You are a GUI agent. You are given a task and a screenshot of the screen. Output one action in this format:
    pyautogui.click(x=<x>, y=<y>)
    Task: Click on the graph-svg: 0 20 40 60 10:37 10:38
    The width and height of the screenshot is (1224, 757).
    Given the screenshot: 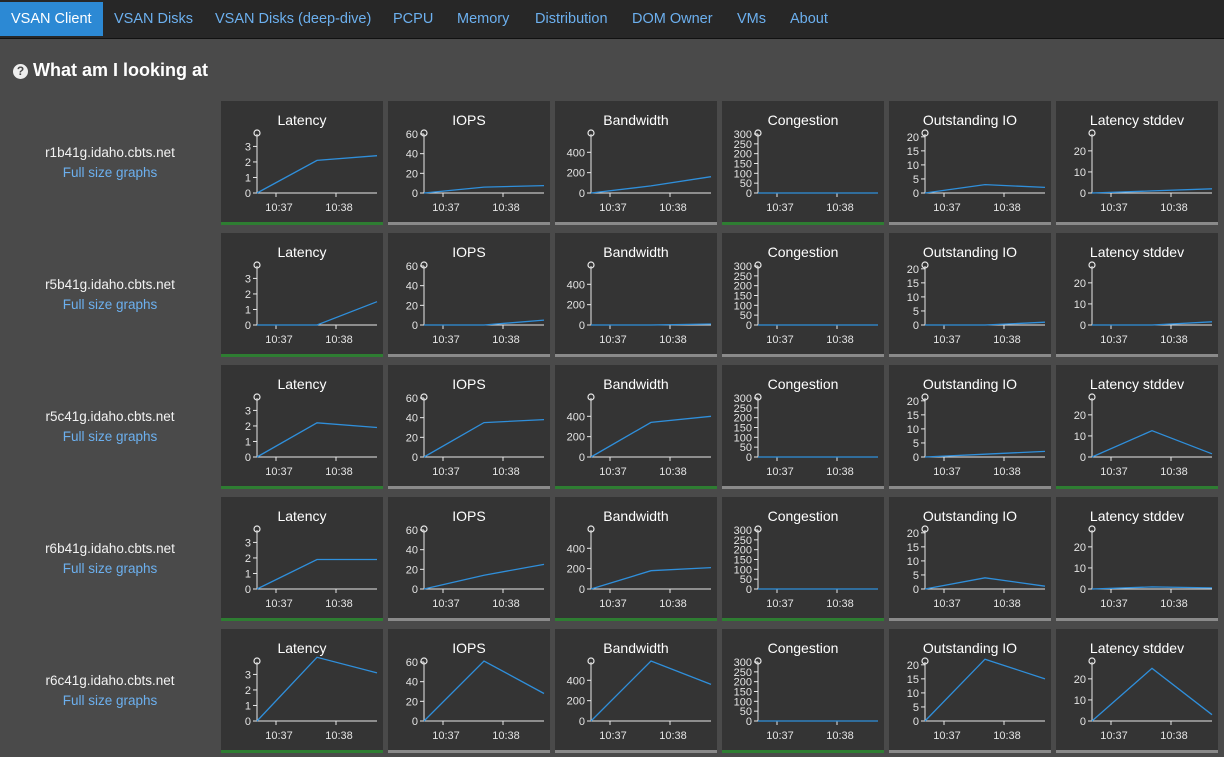 What is the action you would take?
    pyautogui.click(x=475, y=567)
    